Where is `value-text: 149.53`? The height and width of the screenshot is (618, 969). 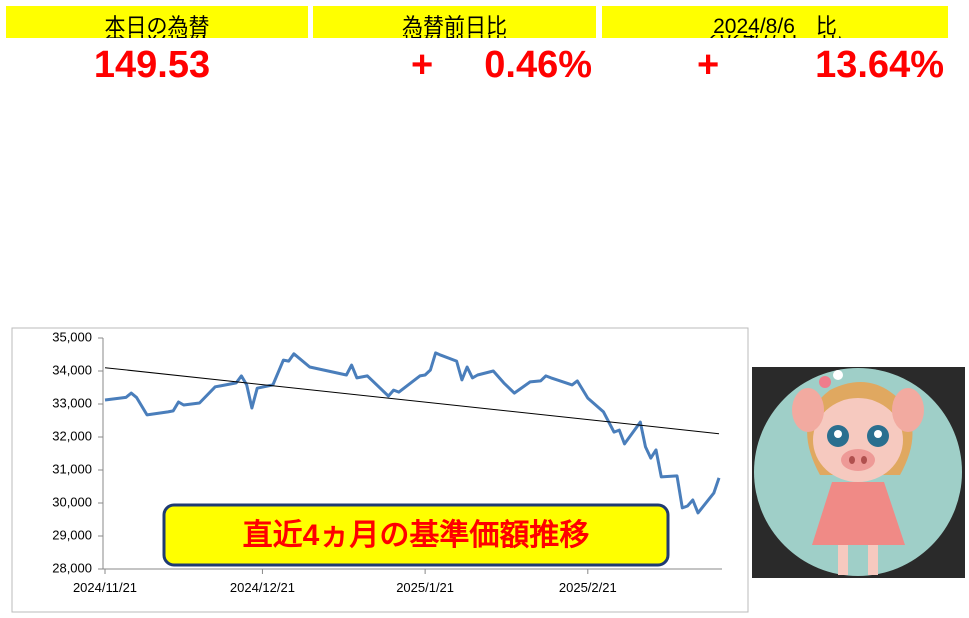 value-text: 149.53 is located at coordinates (152, 65).